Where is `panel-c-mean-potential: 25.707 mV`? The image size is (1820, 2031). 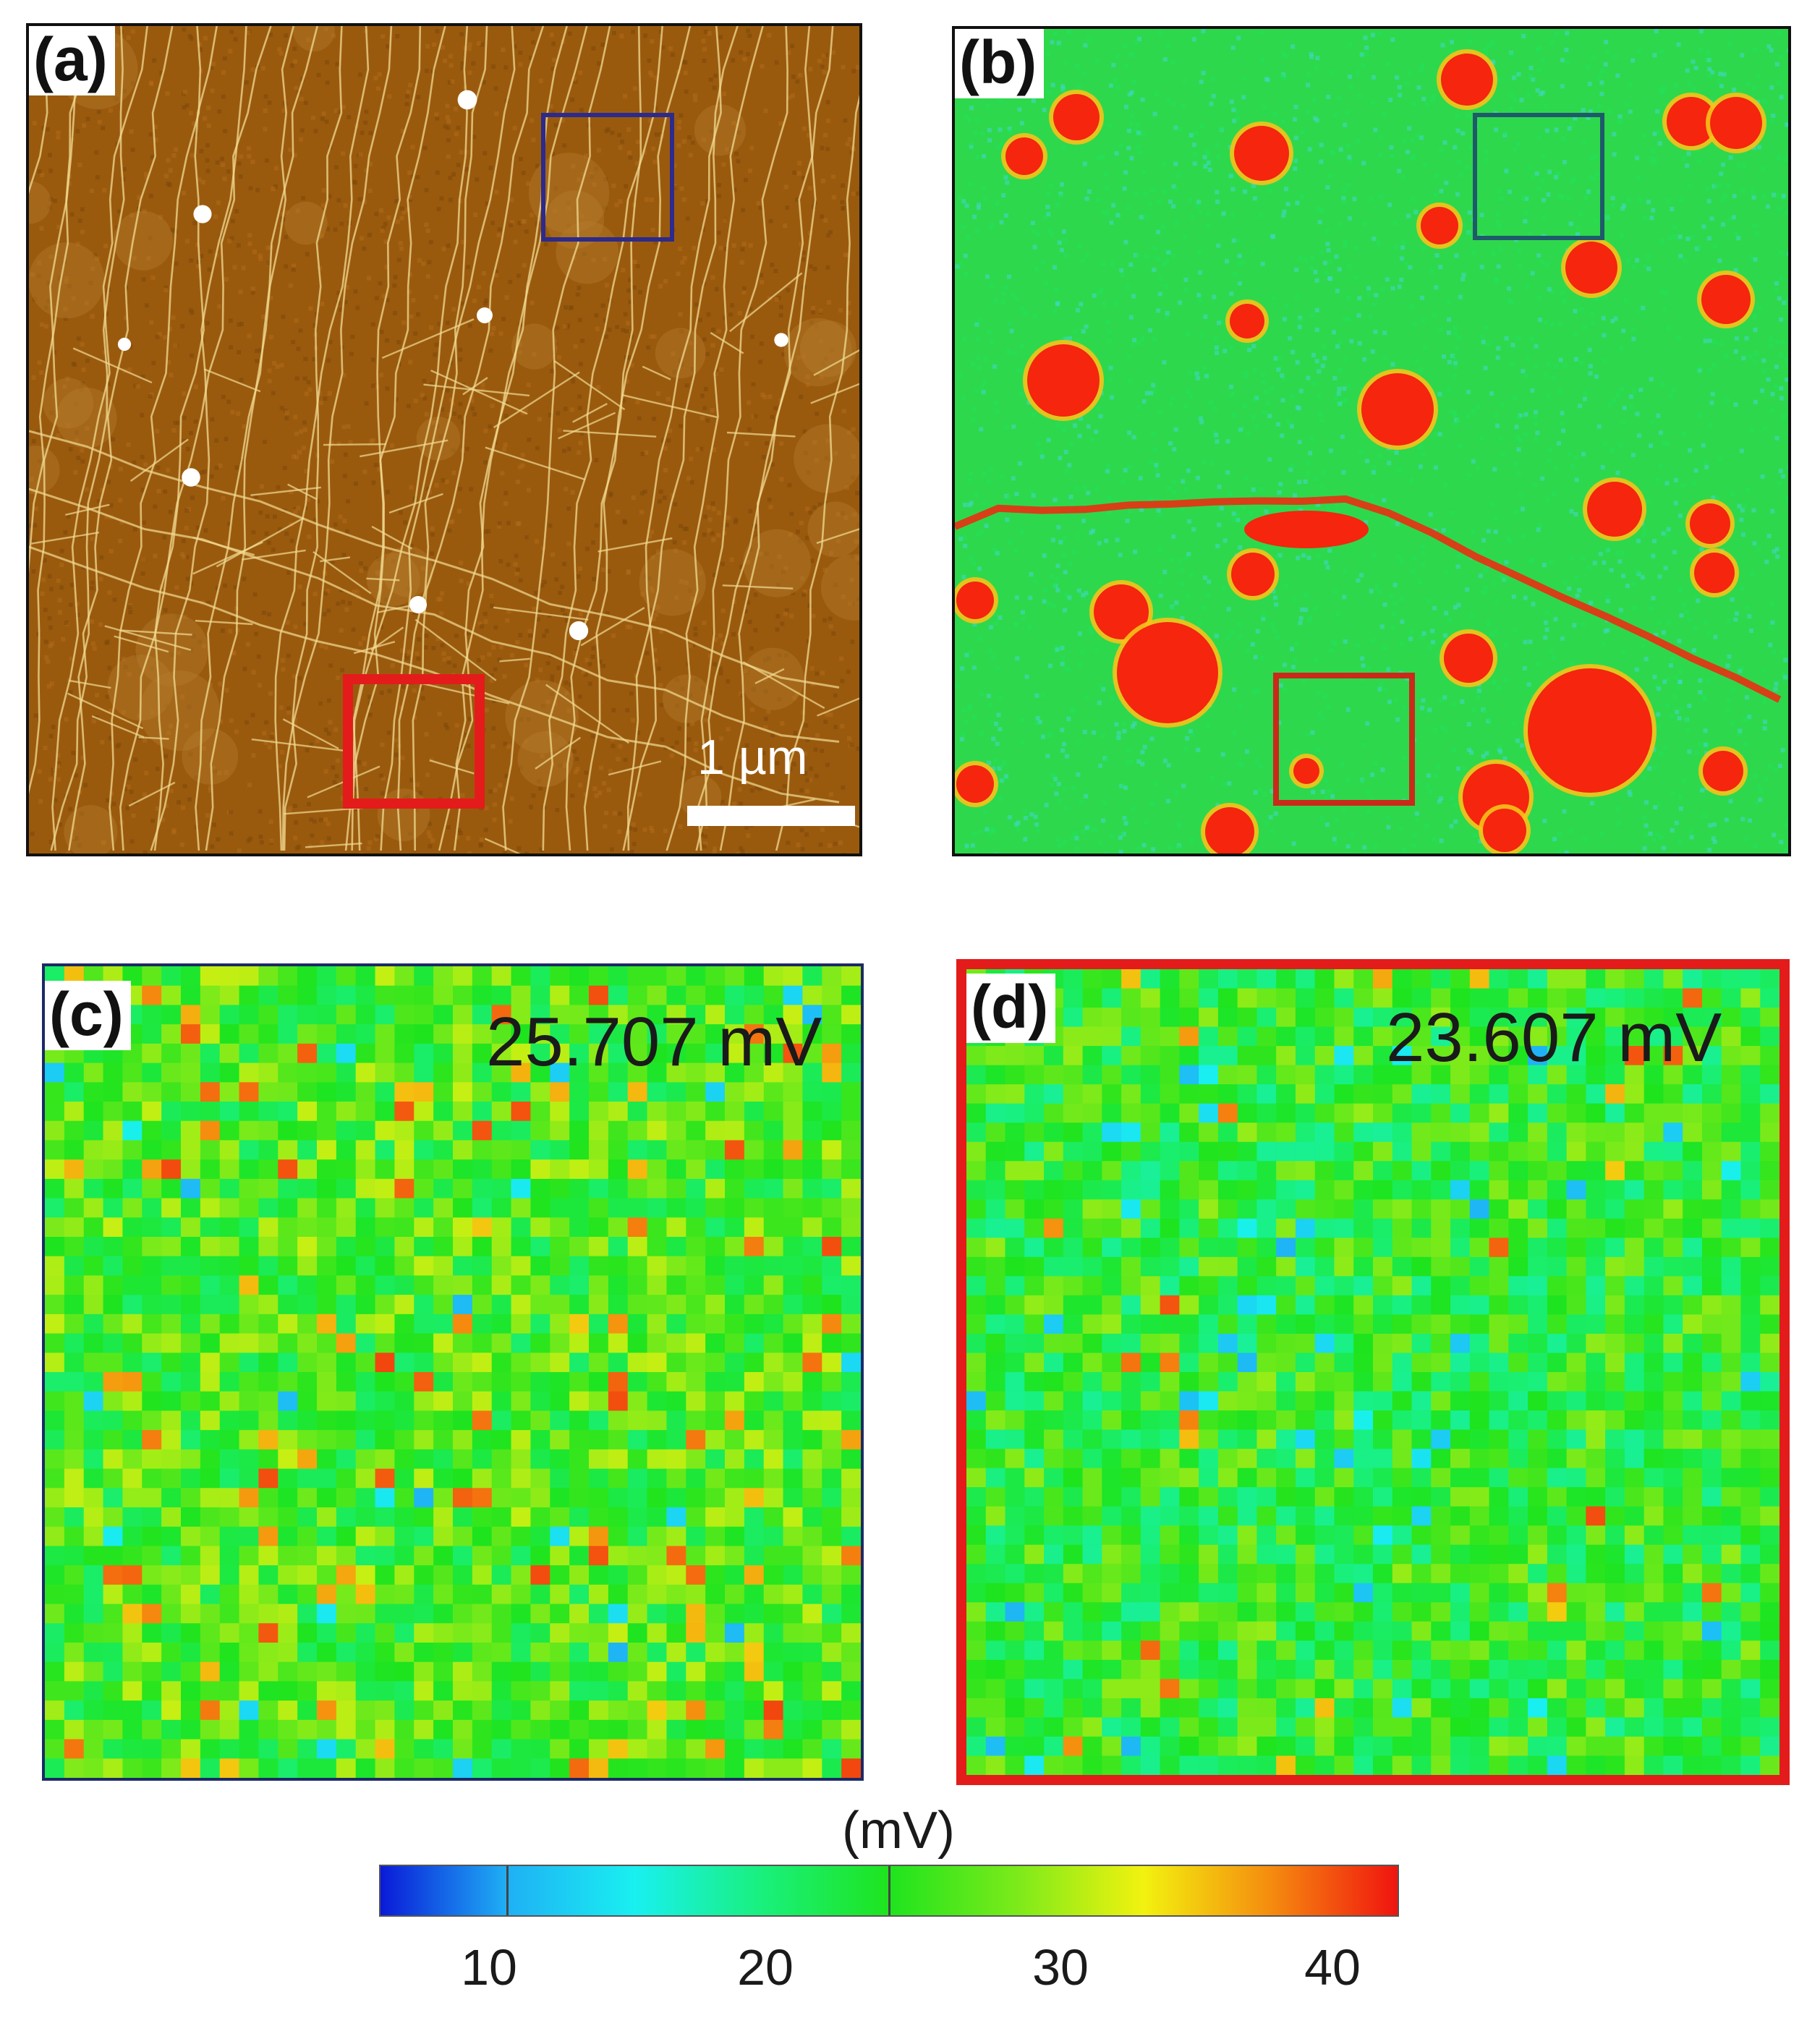 panel-c-mean-potential: 25.707 mV is located at coordinates (654, 1042).